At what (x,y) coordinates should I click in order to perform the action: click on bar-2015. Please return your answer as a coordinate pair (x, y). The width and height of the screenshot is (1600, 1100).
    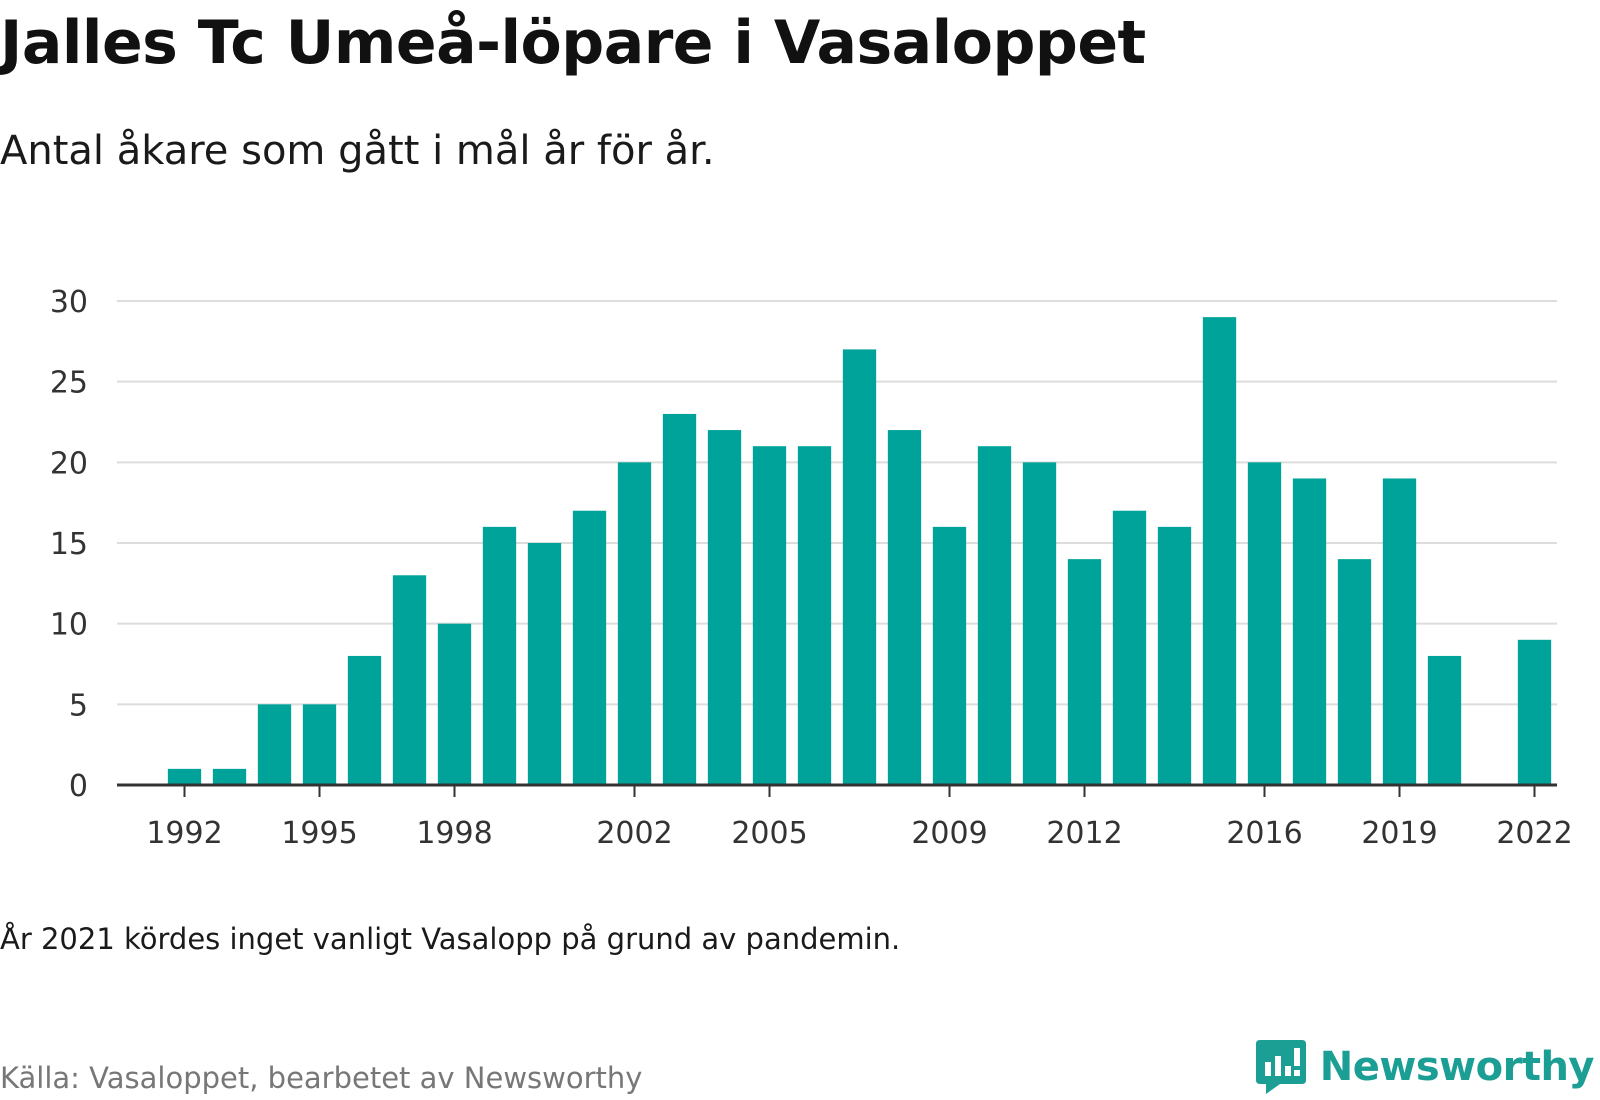
    Looking at the image, I should click on (1219, 551).